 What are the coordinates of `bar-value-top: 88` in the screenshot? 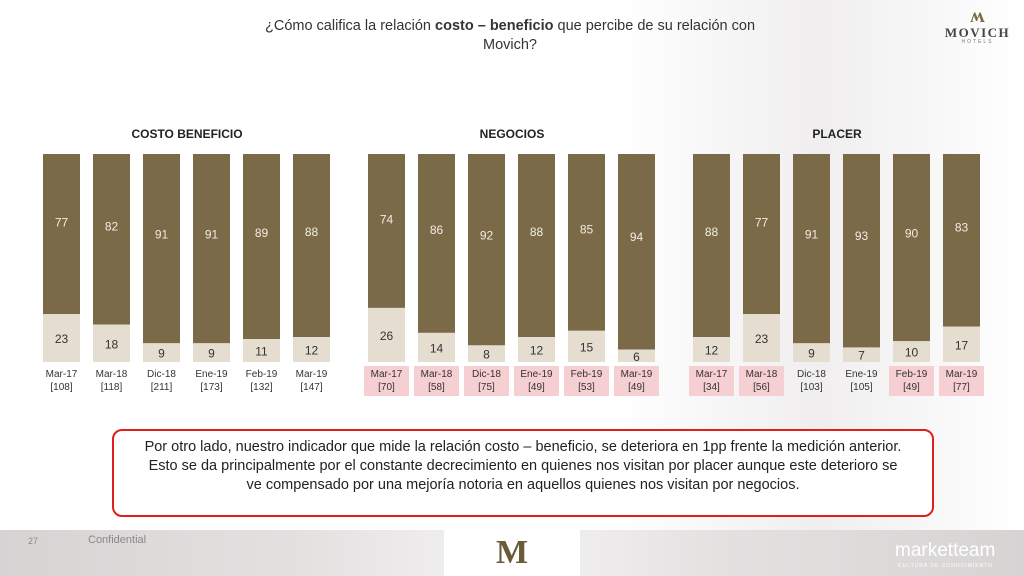 It's located at (312, 232).